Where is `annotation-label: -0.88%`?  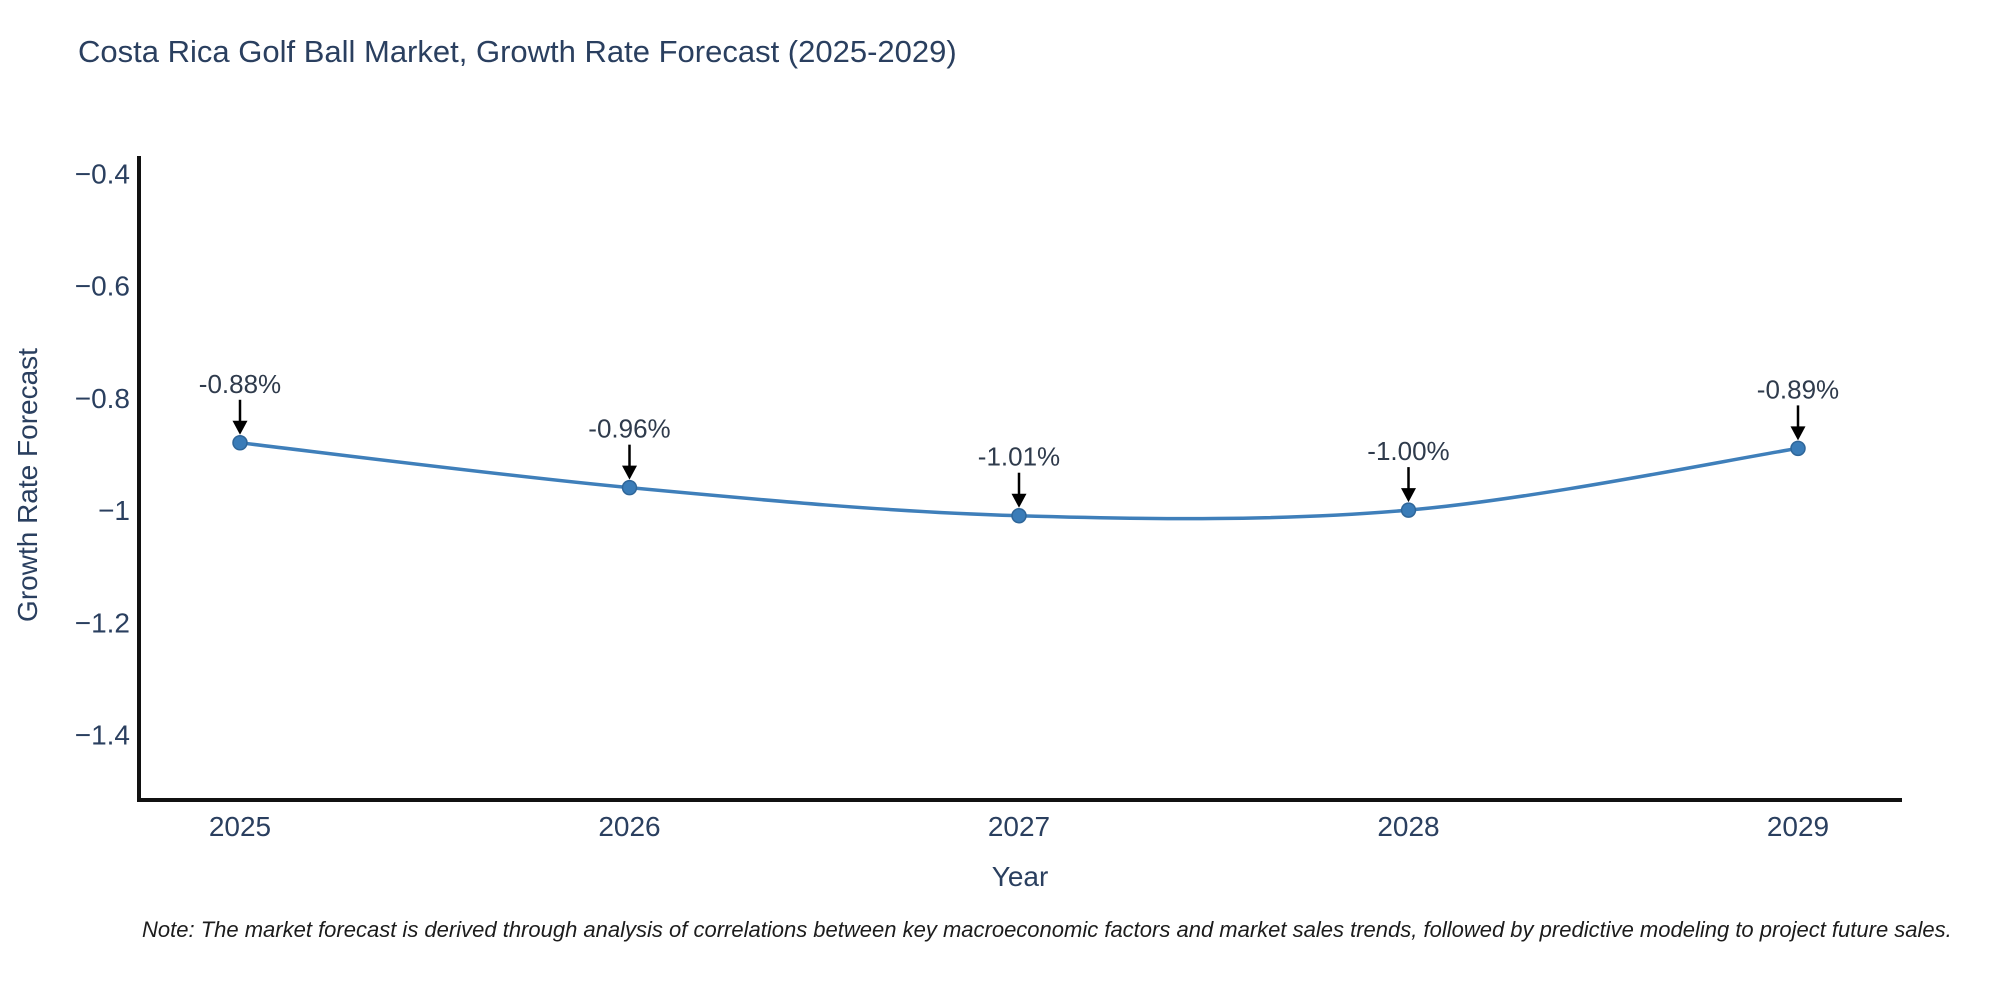 annotation-label: -0.88% is located at coordinates (240, 384).